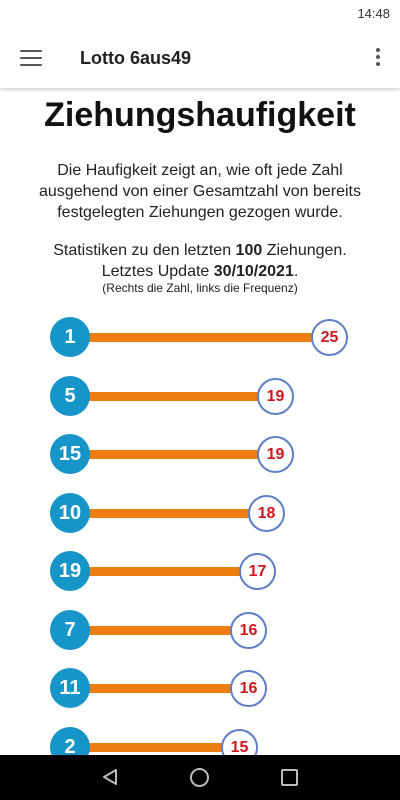  I want to click on frequency-row: 11 16, so click(200, 688).